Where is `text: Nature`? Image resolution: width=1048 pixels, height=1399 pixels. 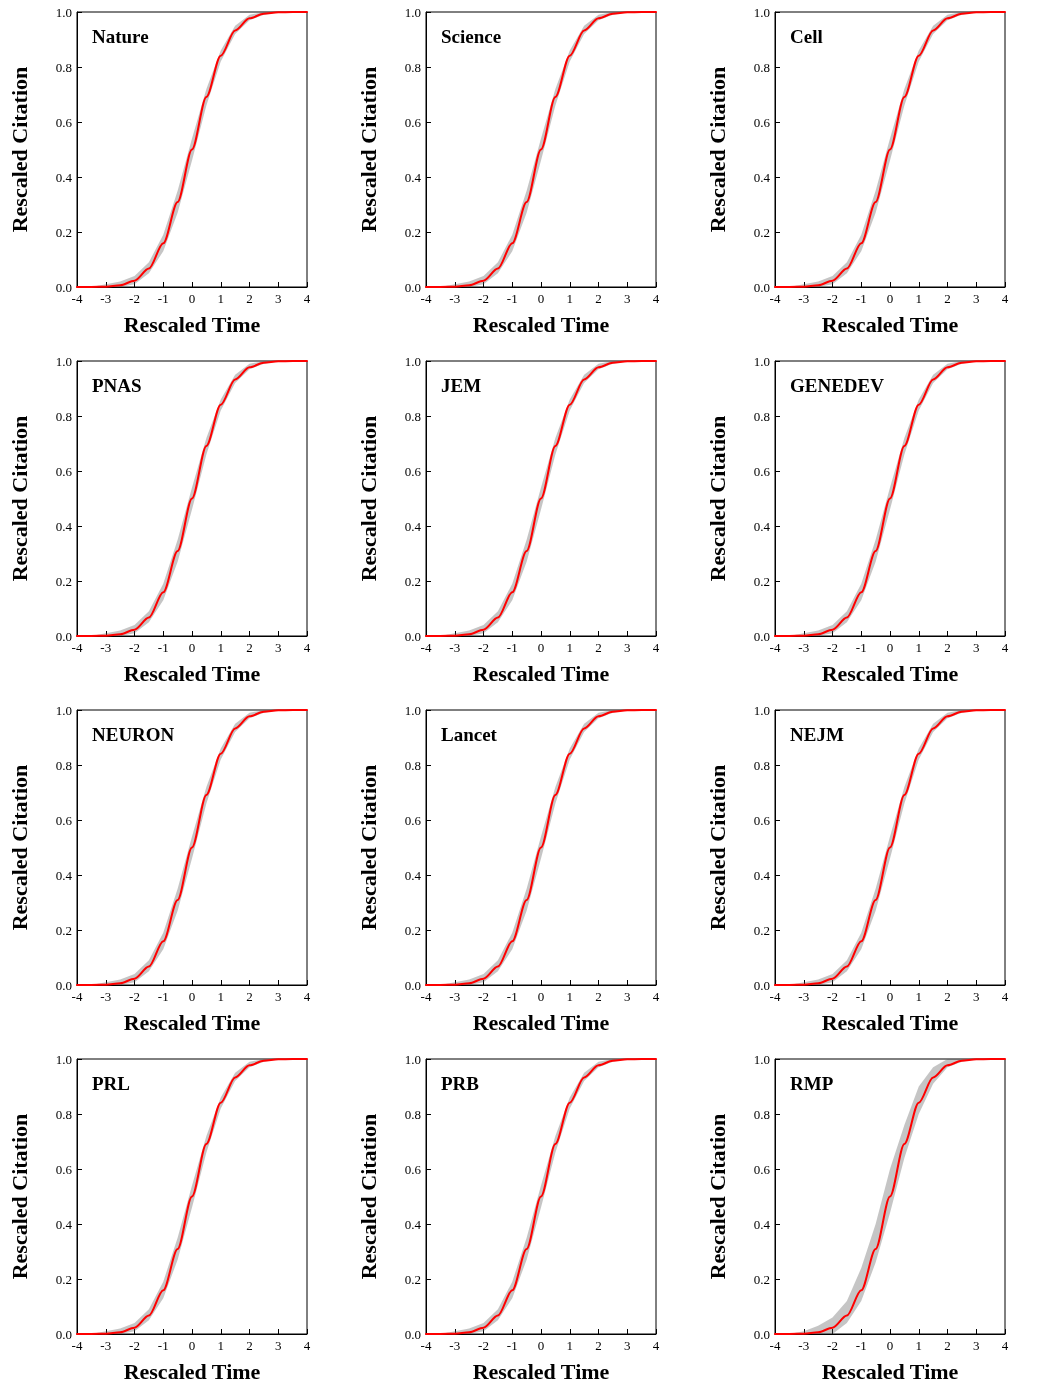 text: Nature is located at coordinates (120, 36).